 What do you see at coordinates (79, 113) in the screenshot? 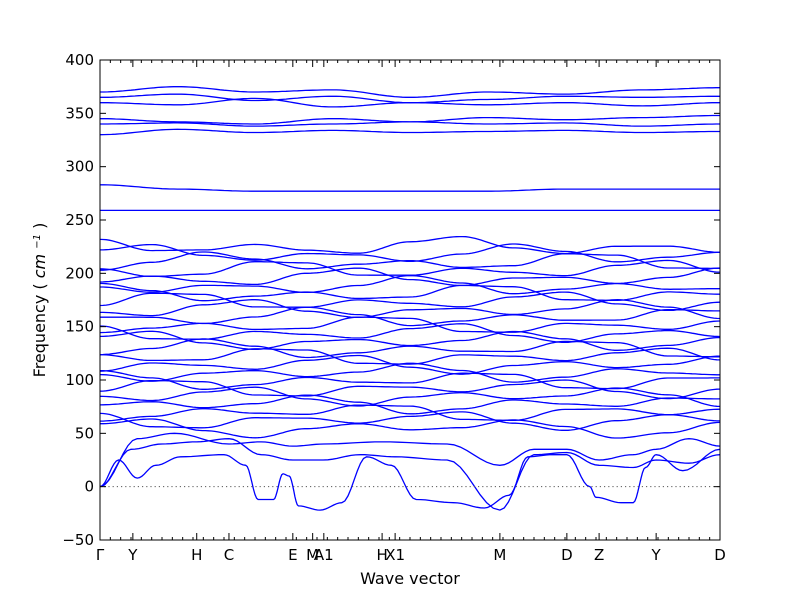
I see `y-tick-label: 350` at bounding box center [79, 113].